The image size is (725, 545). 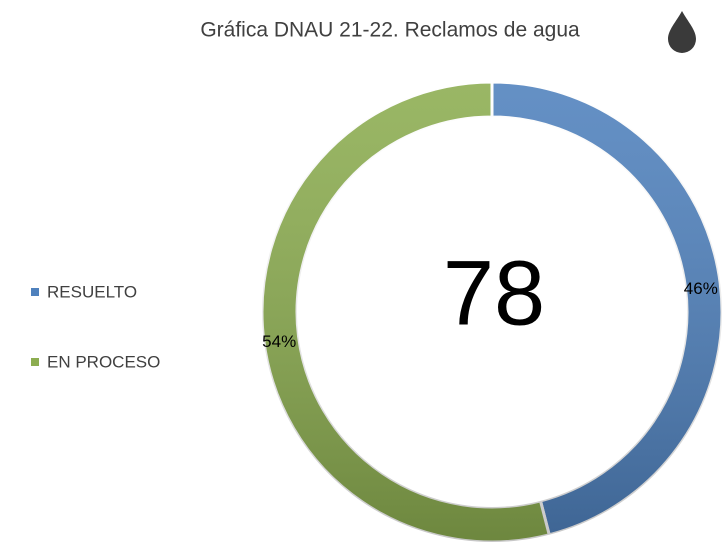 I want to click on water-drop-icon, so click(x=682, y=32).